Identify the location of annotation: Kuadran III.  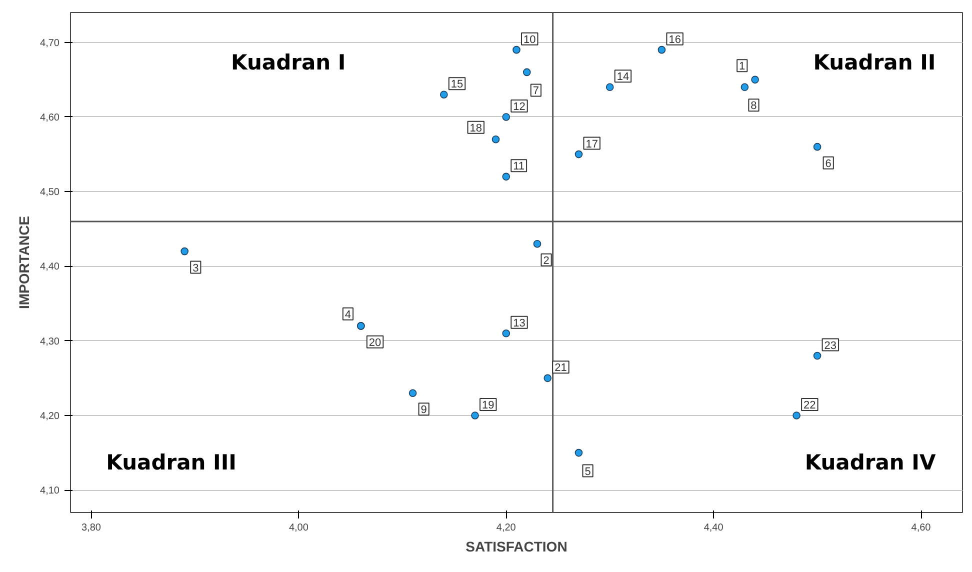
(171, 462).